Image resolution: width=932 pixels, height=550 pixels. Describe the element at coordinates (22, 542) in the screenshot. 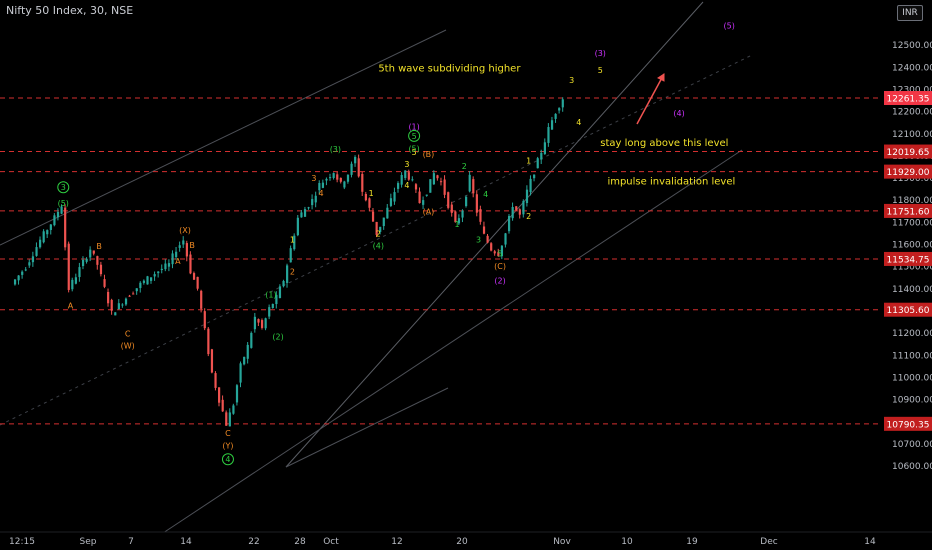

I see `x-tick-label: 12:15` at that location.